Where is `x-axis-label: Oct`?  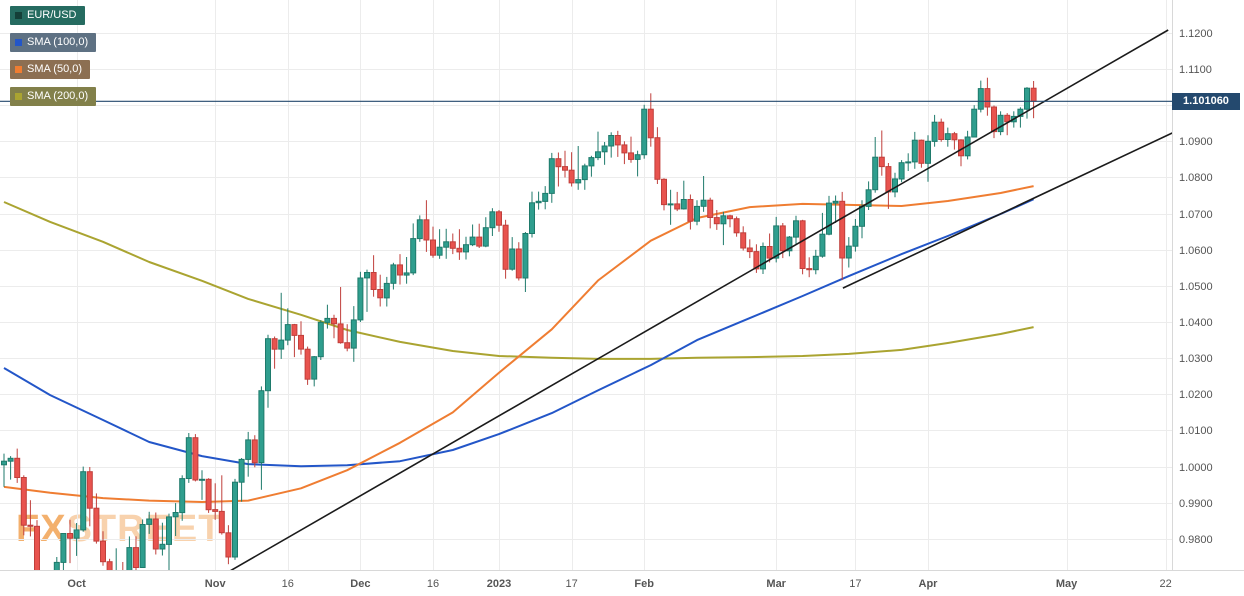 x-axis-label: Oct is located at coordinates (76, 584).